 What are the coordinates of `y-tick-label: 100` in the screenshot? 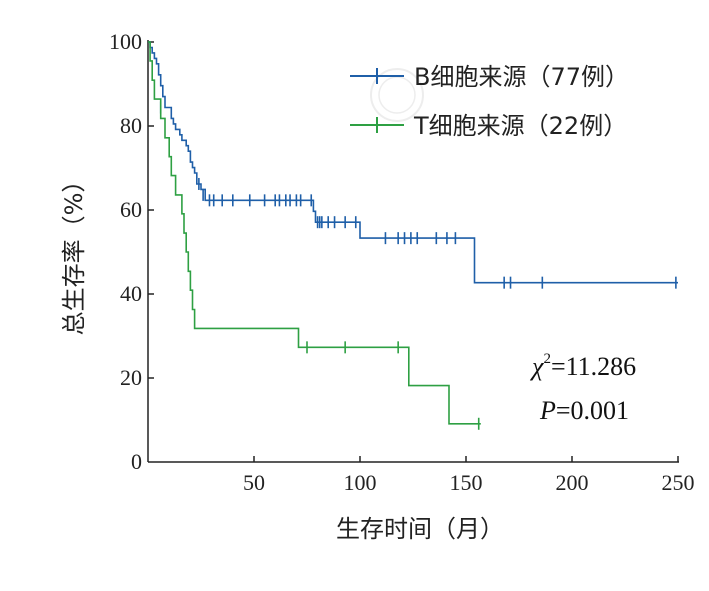 It's located at (125, 41).